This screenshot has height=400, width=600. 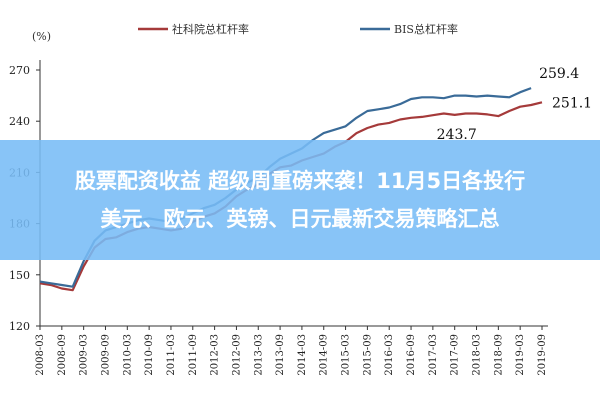 What do you see at coordinates (19, 121) in the screenshot?
I see `y-tick-label: 240` at bounding box center [19, 121].